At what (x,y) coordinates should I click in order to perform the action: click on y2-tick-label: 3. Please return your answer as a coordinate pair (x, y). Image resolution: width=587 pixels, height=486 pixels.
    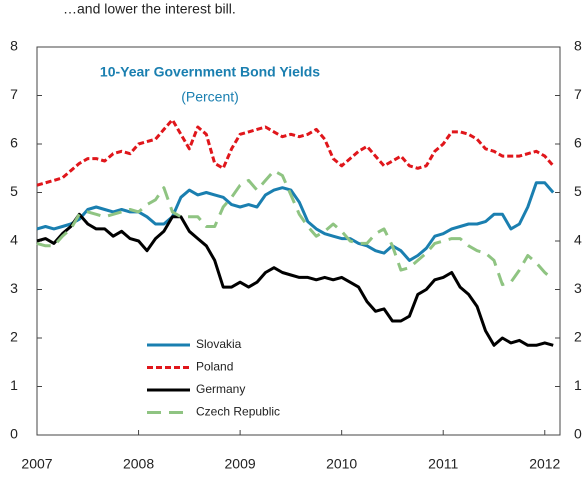
    Looking at the image, I should click on (578, 288).